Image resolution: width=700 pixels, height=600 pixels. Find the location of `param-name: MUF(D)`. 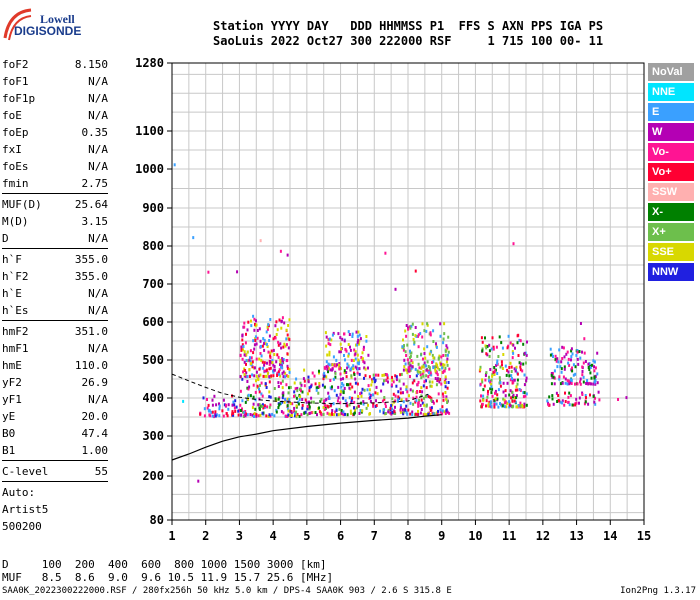

param-name: MUF(D) is located at coordinates (22, 204).